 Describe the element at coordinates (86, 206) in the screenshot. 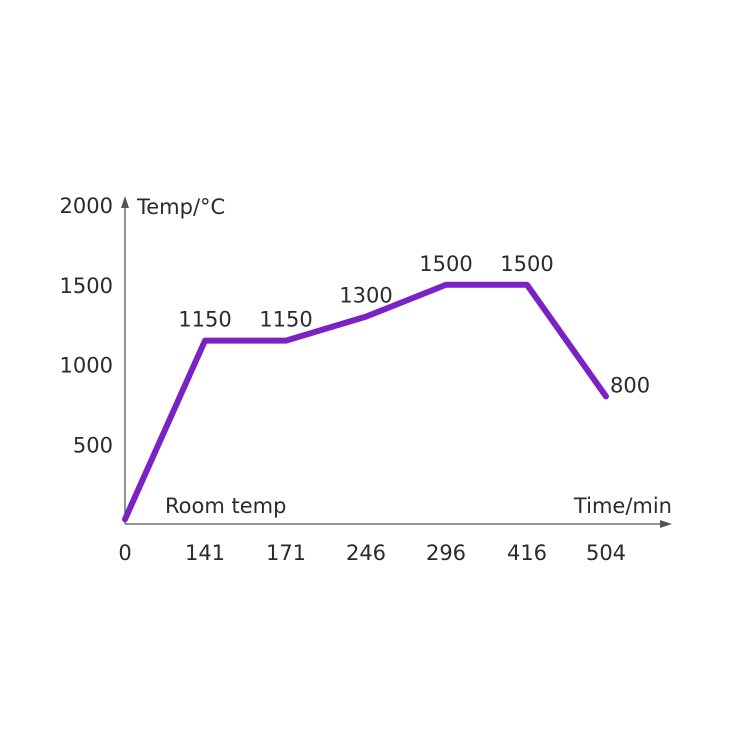

I see `y-tick-label: 2000` at that location.